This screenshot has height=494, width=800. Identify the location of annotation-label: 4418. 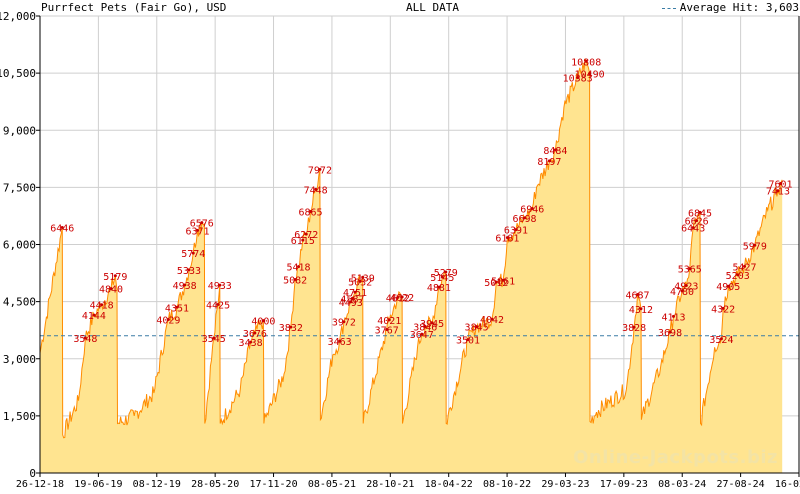
(102, 306).